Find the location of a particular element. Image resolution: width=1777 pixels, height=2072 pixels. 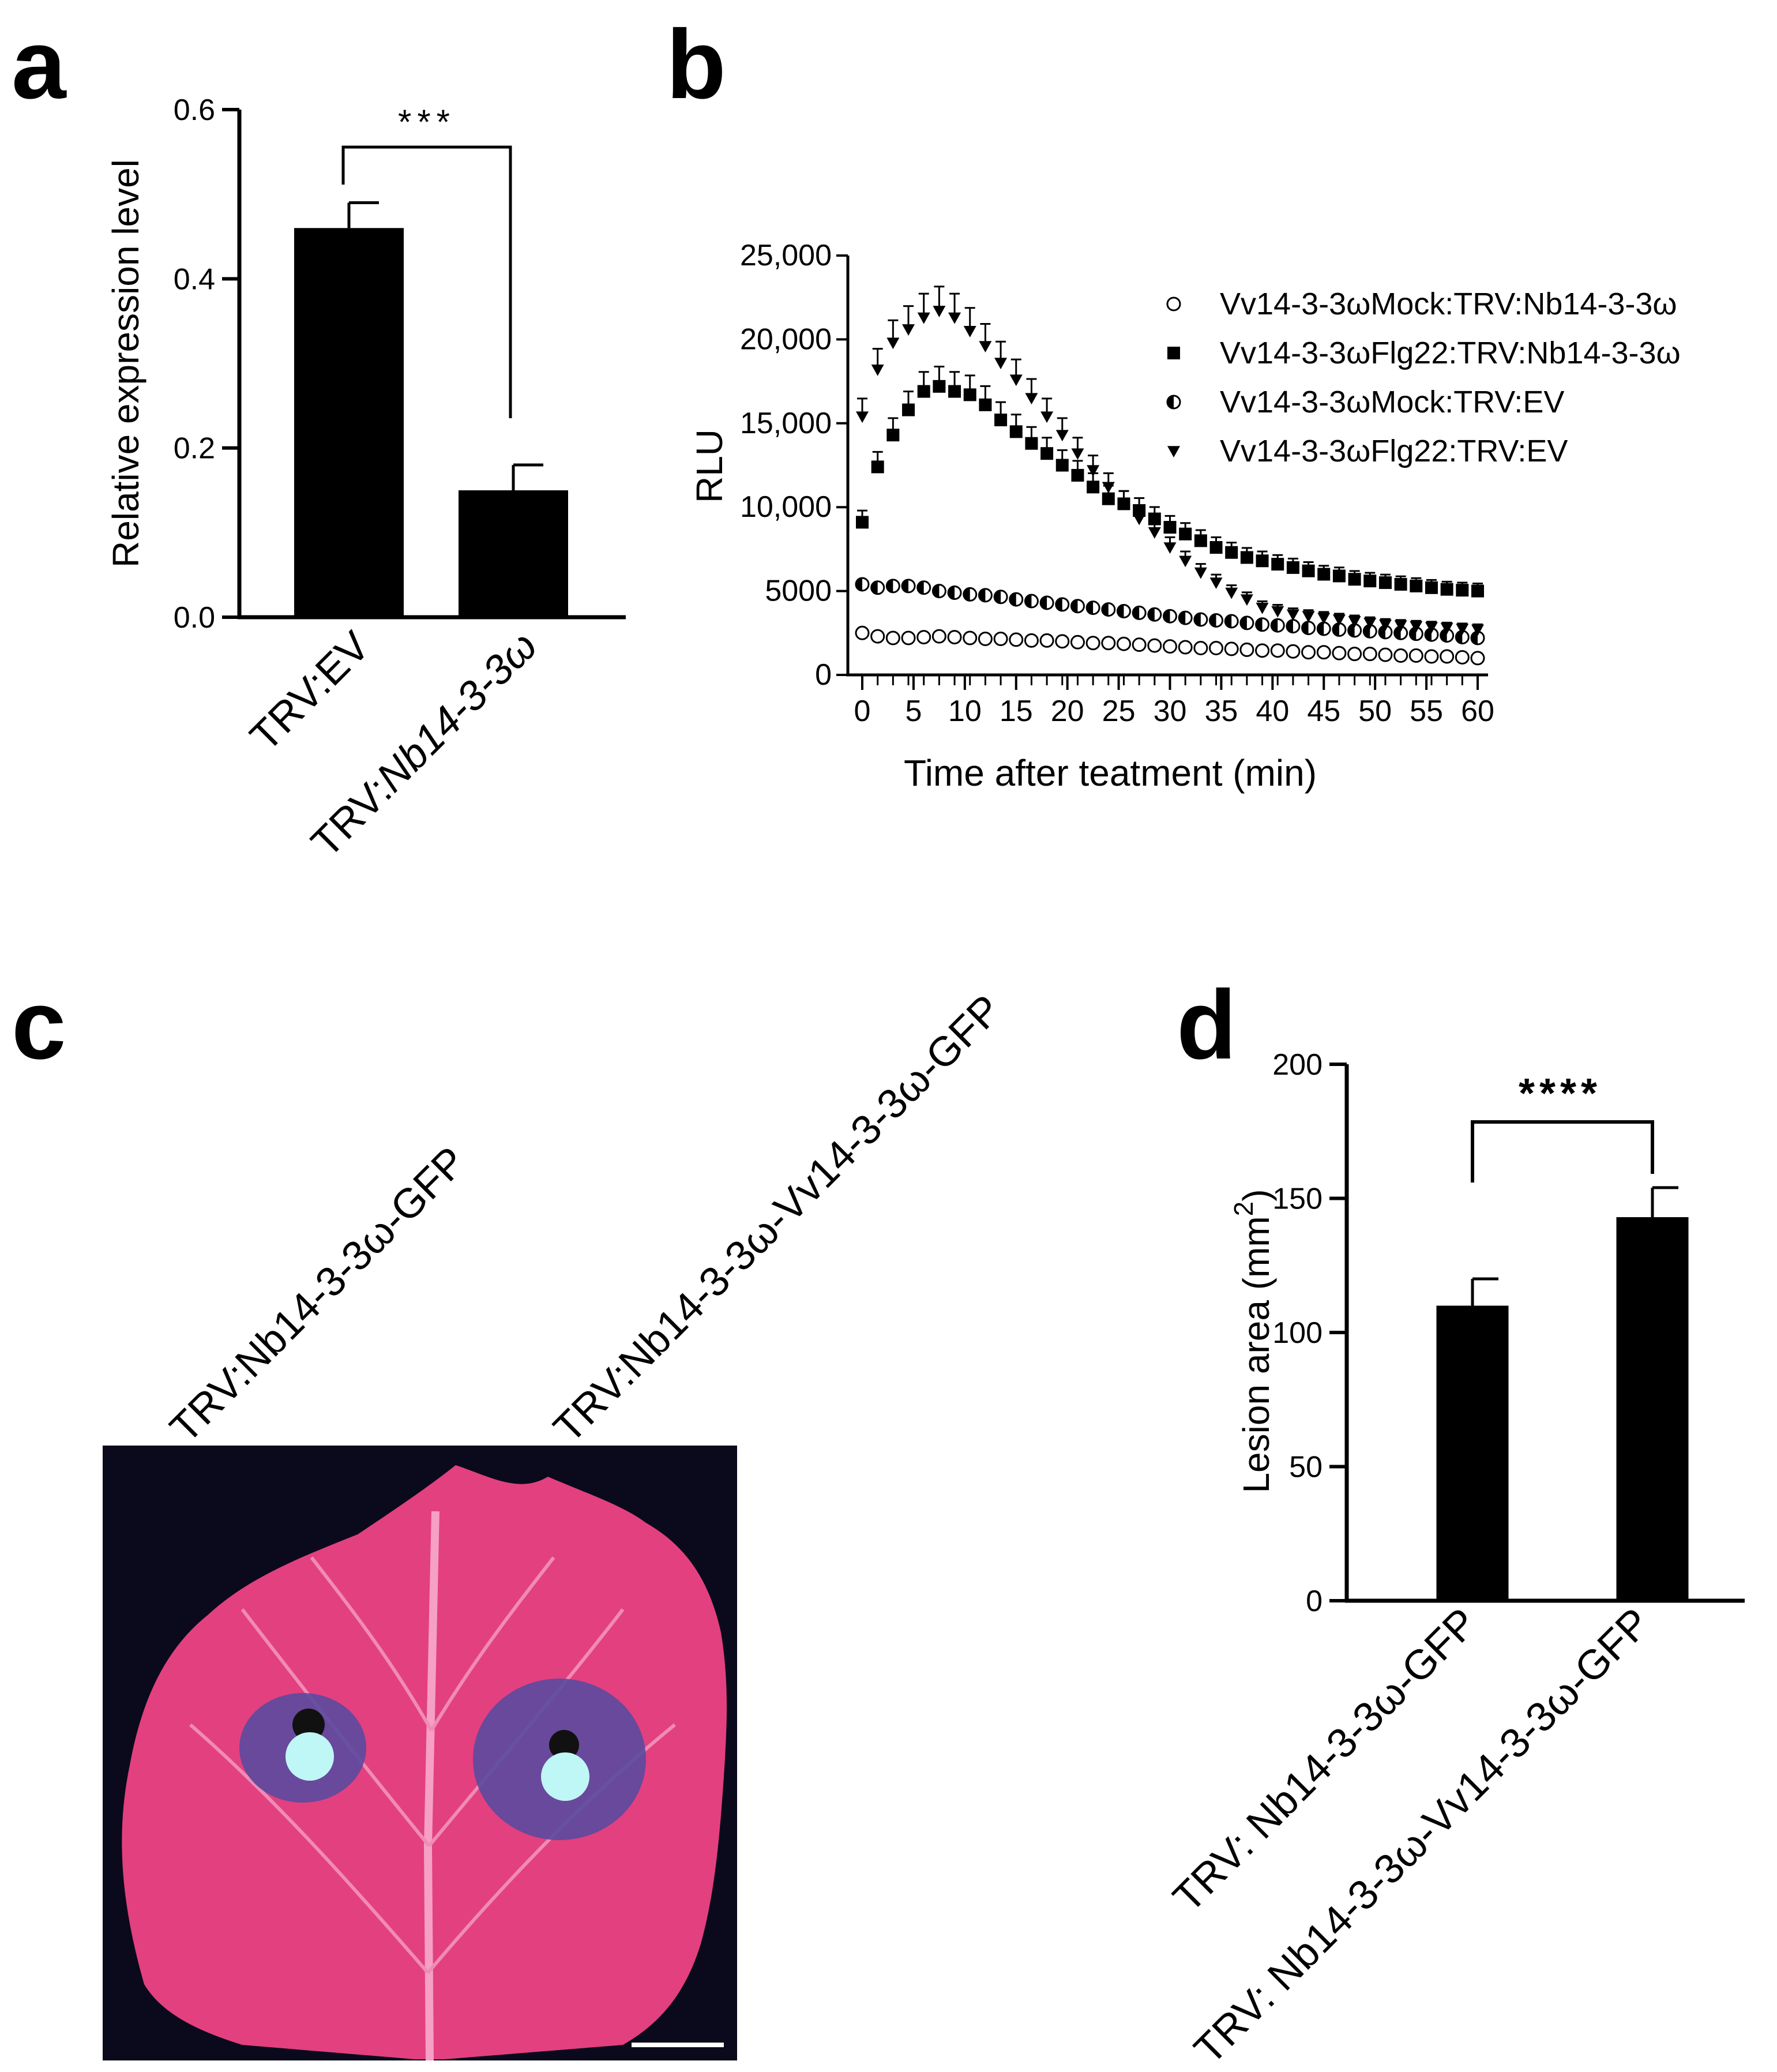

panel-b-x-tick-label: 40 is located at coordinates (1272, 711).